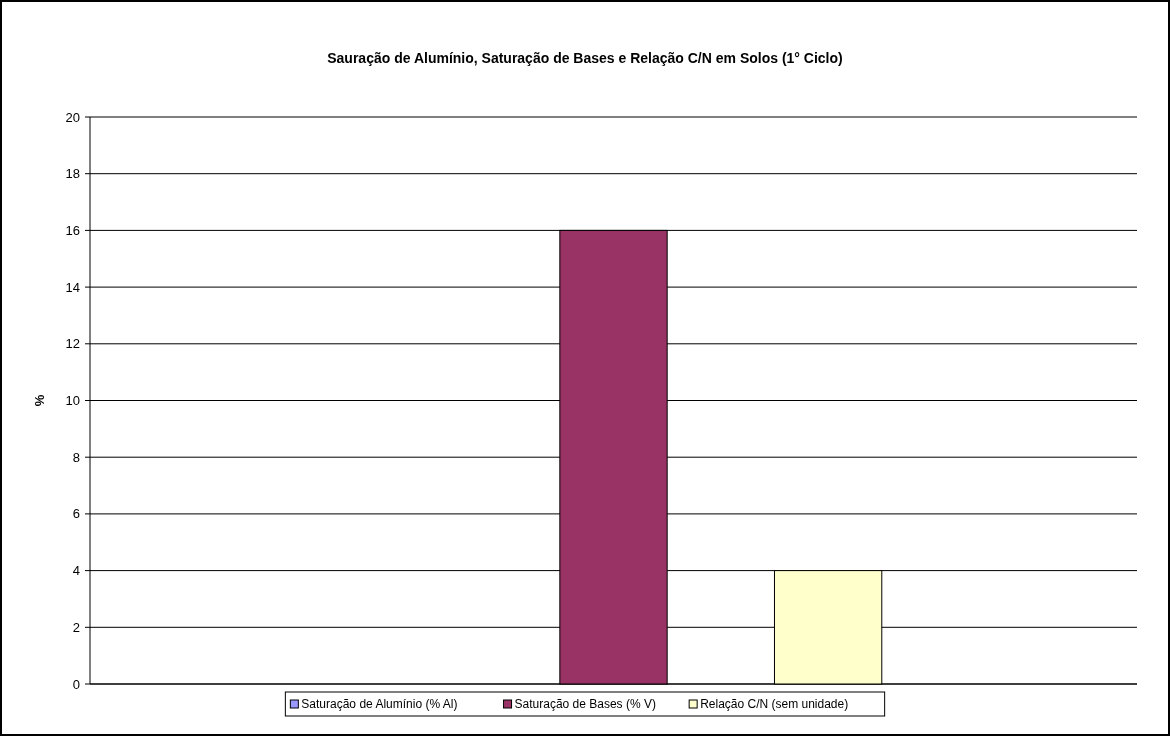 The width and height of the screenshot is (1170, 736). What do you see at coordinates (76, 514) in the screenshot?
I see `y-tick-label: 6` at bounding box center [76, 514].